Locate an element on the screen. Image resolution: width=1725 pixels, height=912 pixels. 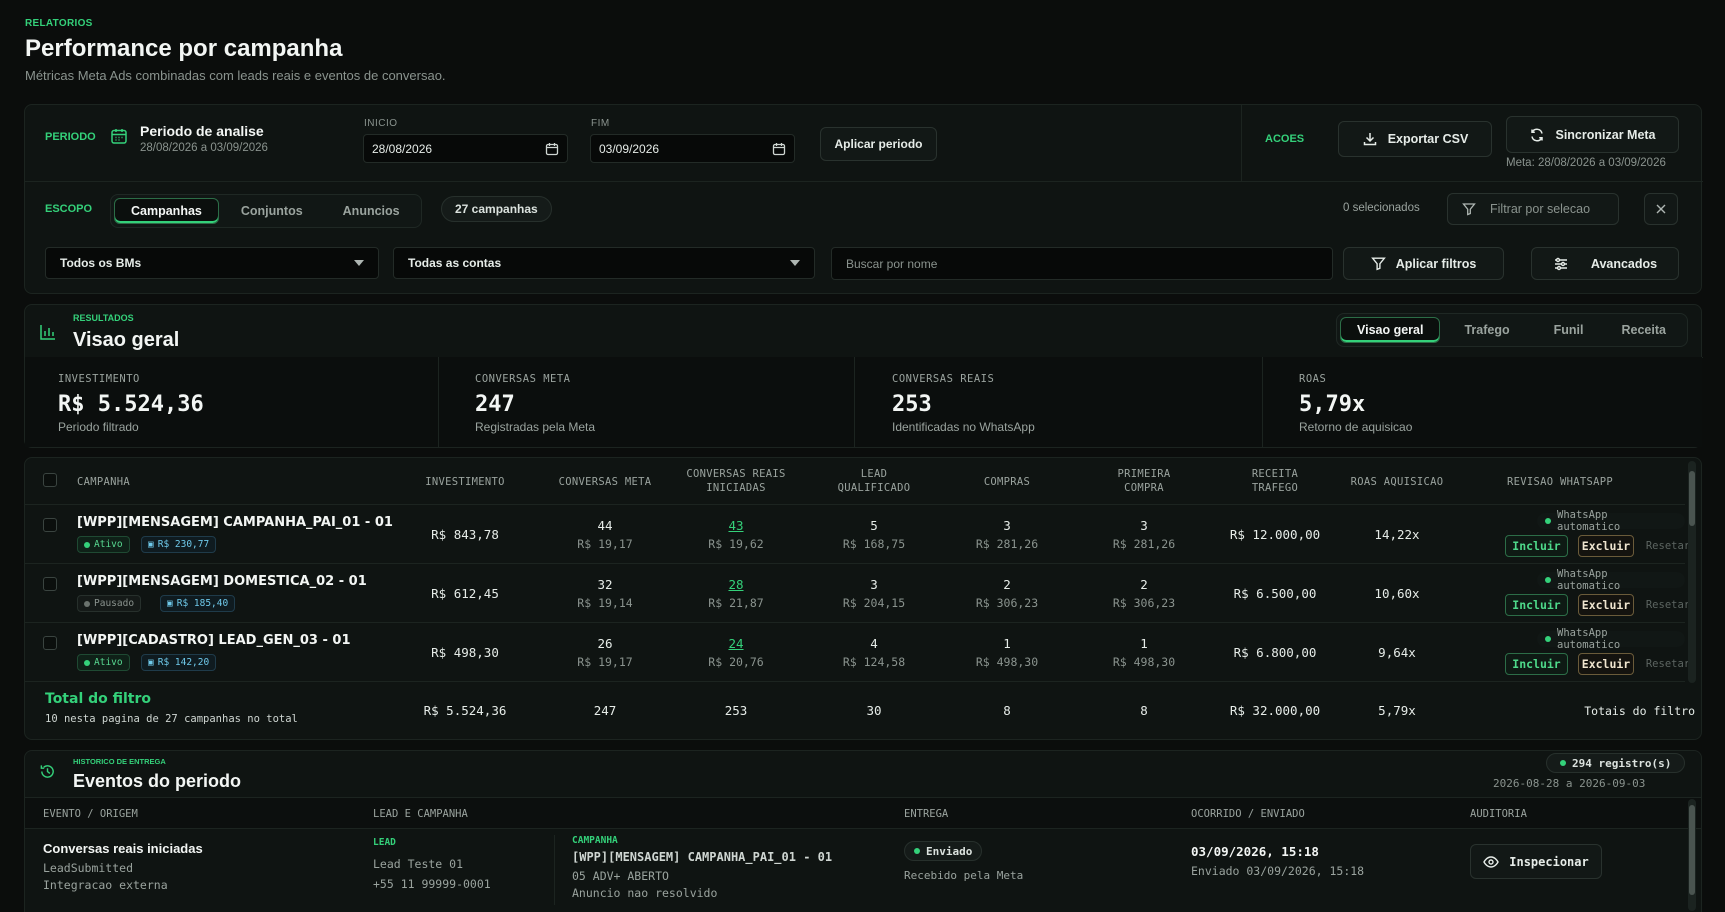
status-dot is located at coordinates (87, 544).